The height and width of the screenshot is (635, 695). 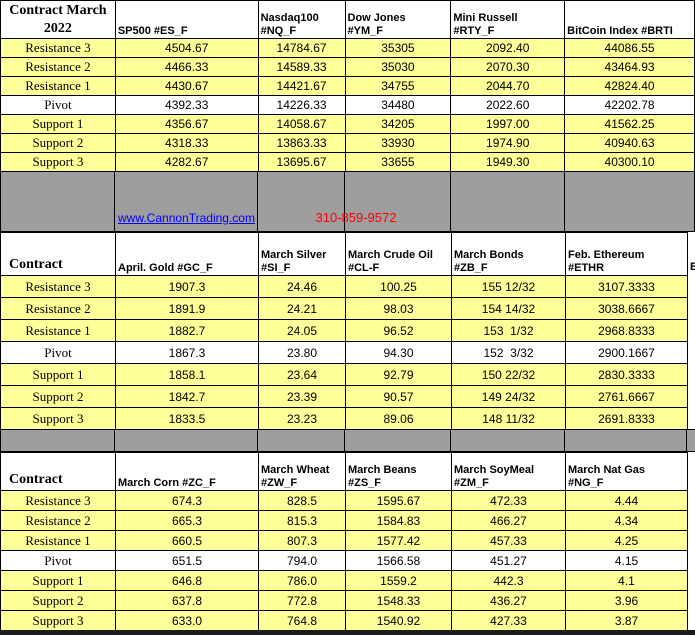 I want to click on value-cell: 3107.3333, so click(x=626, y=286).